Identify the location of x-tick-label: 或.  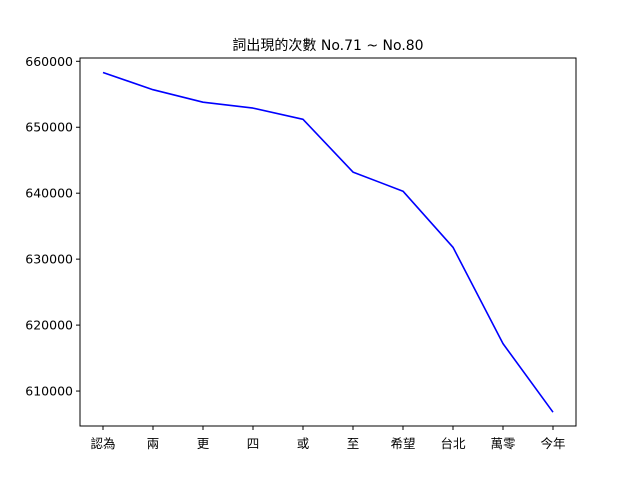
(303, 443).